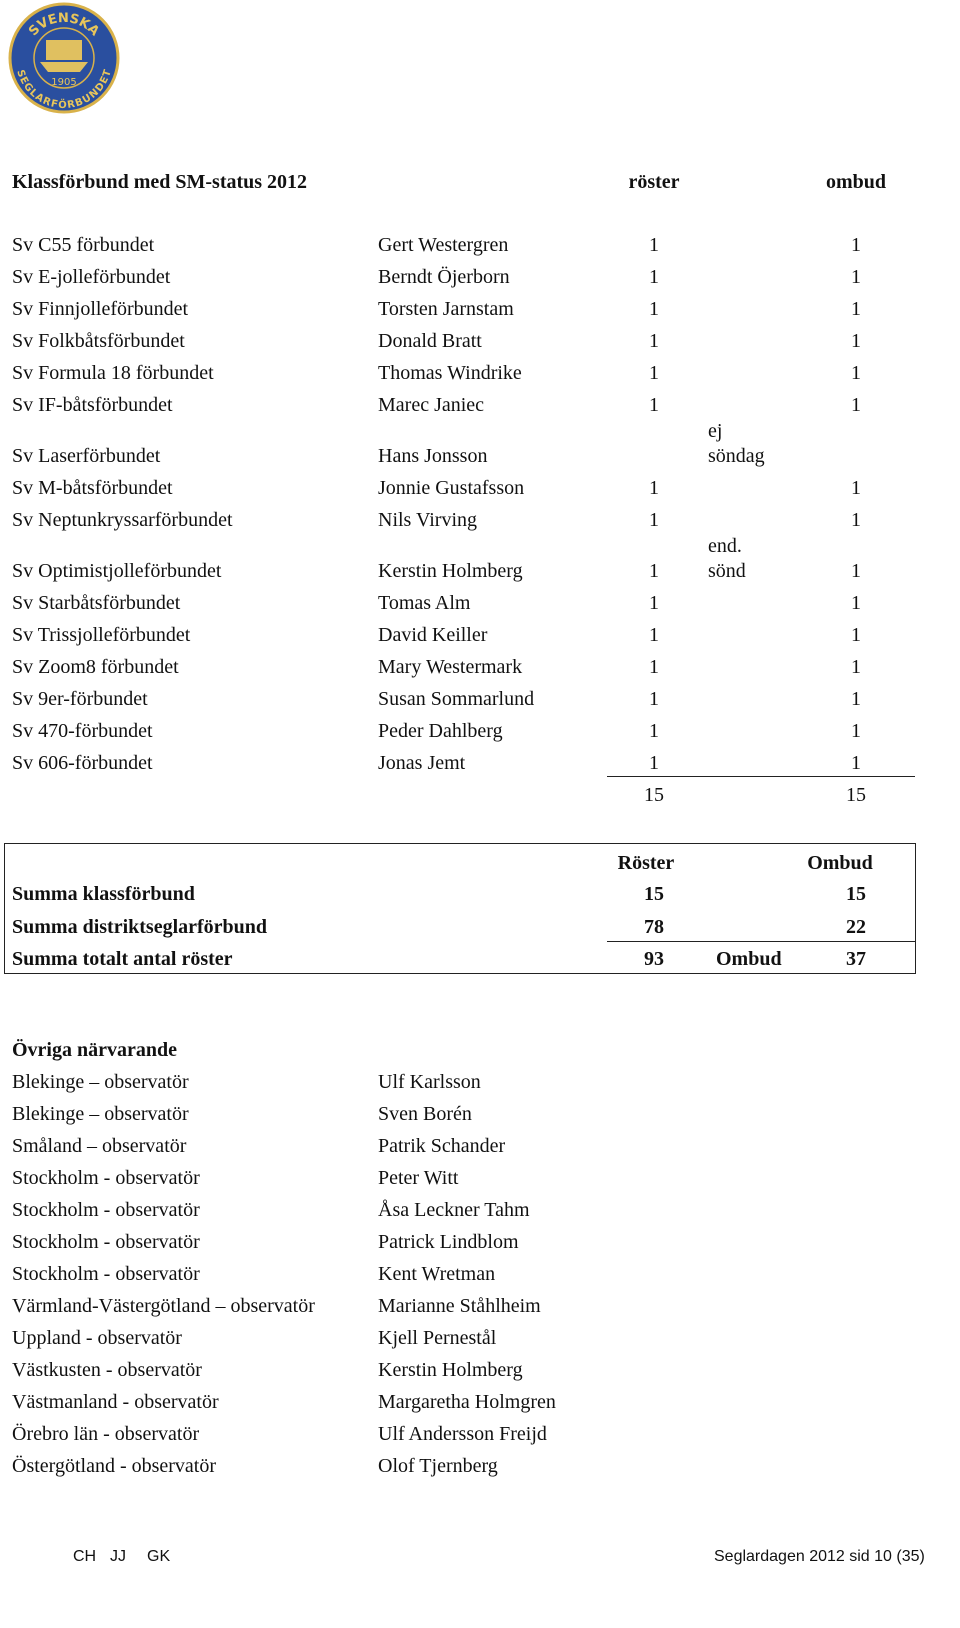 Image resolution: width=960 pixels, height=1628 pixels. Describe the element at coordinates (437, 1338) in the screenshot. I see `person-name: Kjell Pernestål` at that location.